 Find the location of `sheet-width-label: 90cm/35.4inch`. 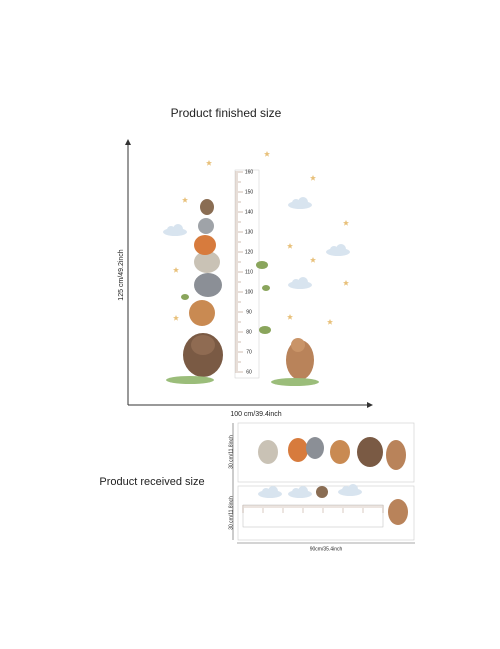

sheet-width-label: 90cm/35.4inch is located at coordinates (326, 549).